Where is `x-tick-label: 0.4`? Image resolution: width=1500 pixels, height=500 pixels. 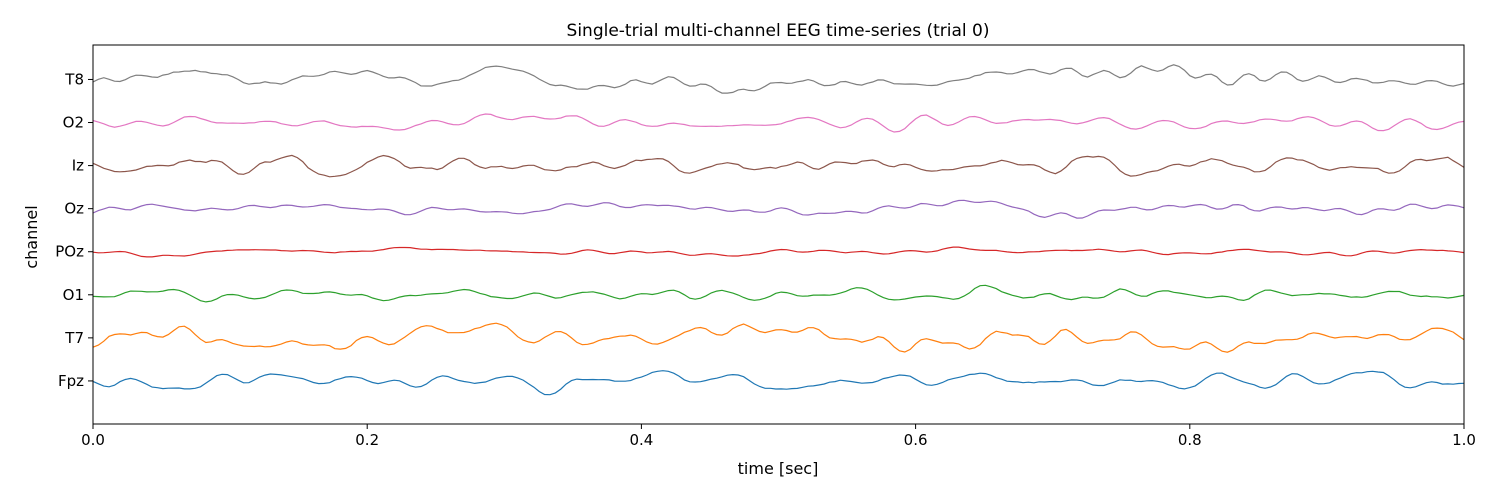
x-tick-label: 0.4 is located at coordinates (641, 440).